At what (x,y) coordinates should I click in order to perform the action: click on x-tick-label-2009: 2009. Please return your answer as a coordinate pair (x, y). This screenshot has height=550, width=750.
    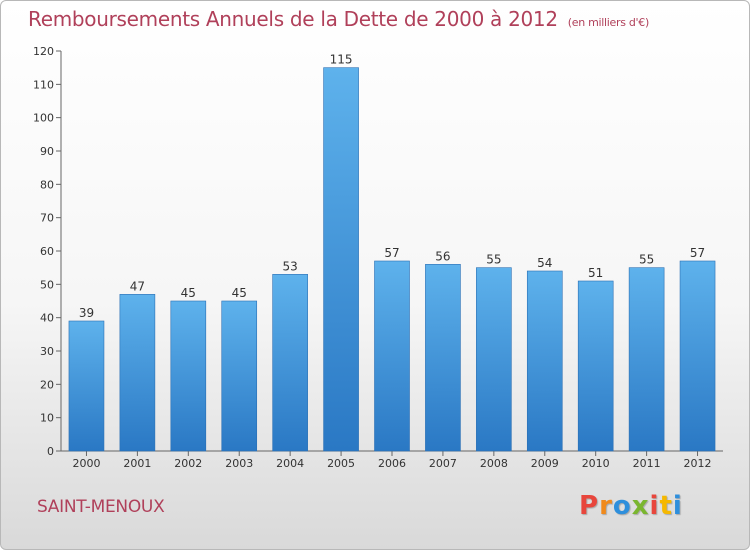
    Looking at the image, I should click on (545, 463).